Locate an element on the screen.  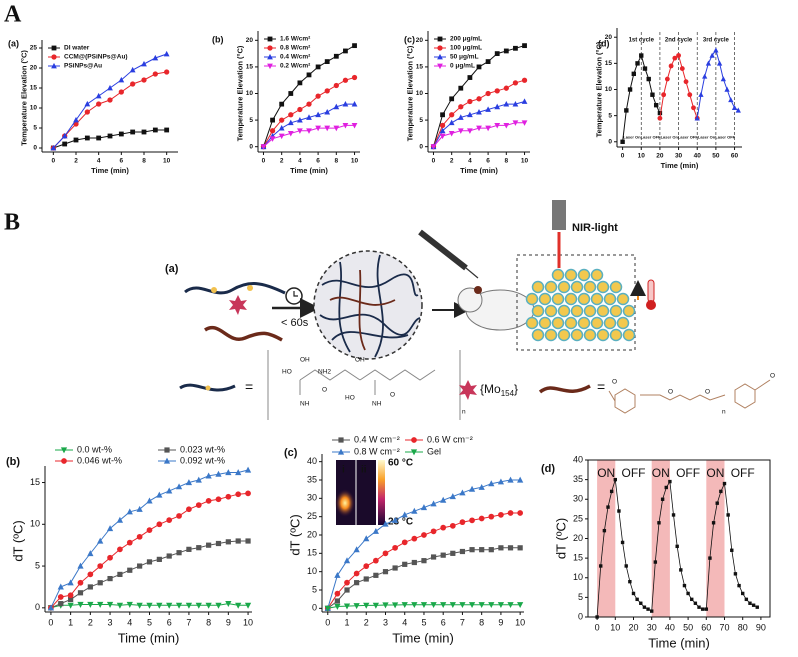
y-tick-label: 0 is located at coordinates (314, 608).